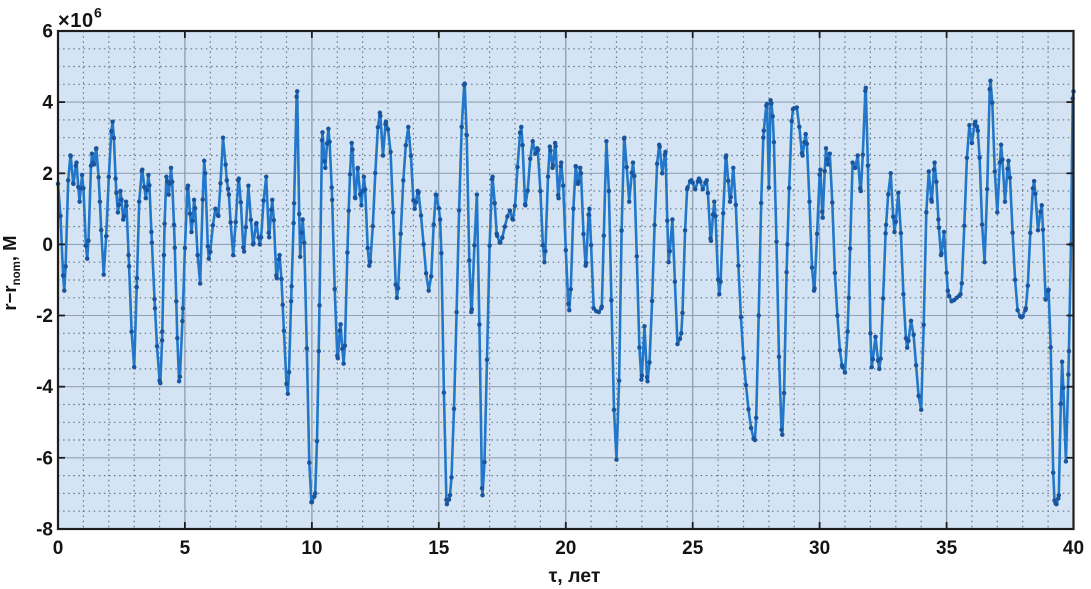  Describe the element at coordinates (76, 21) in the screenshot. I see `svg-text: ×10` at that location.